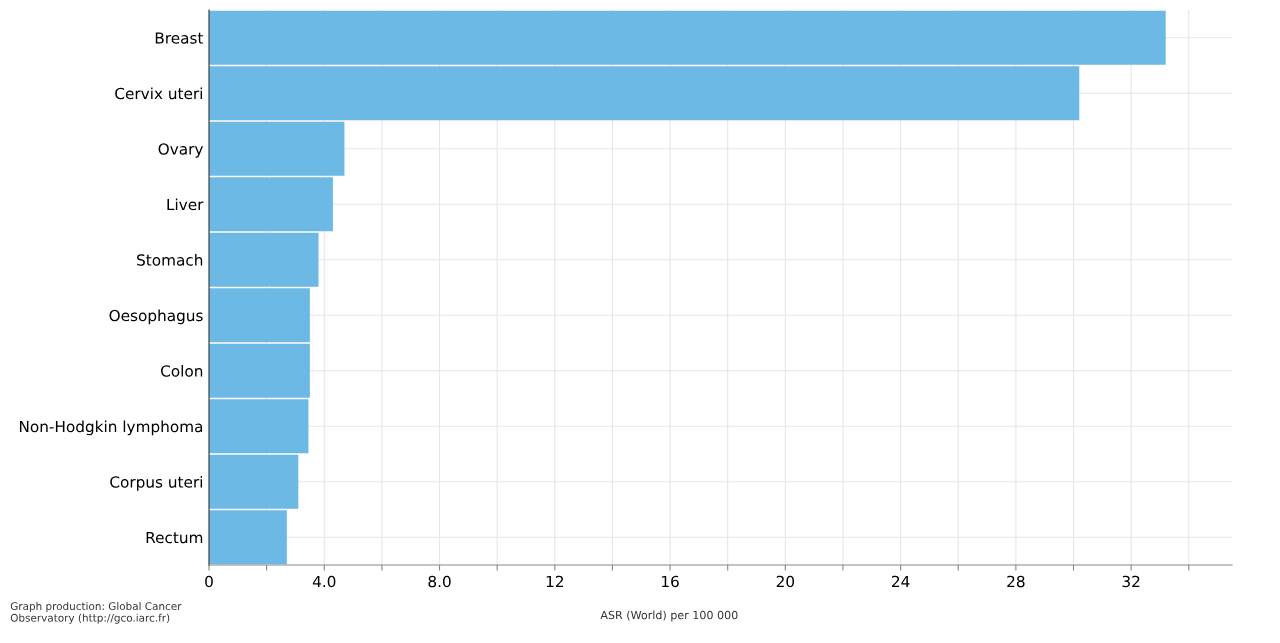 The width and height of the screenshot is (1280, 643). I want to click on y-tick-label: Stomach, so click(170, 259).